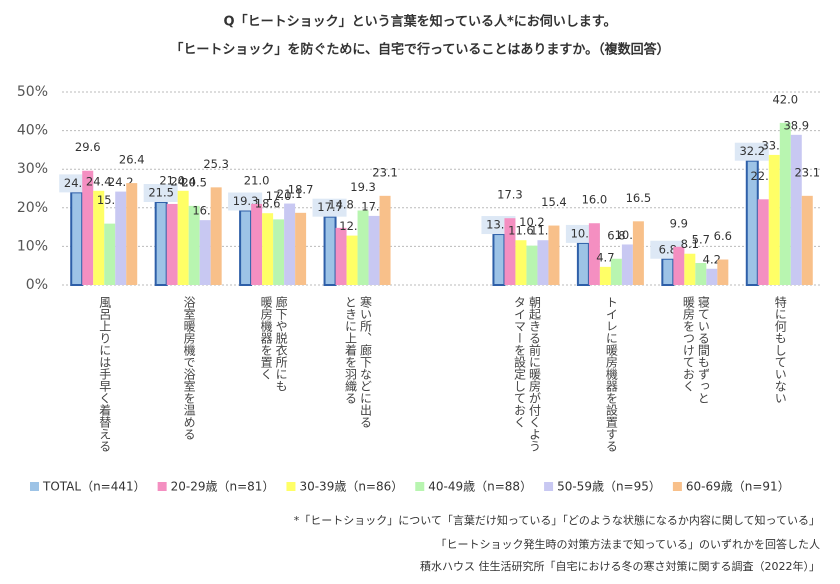 The image size is (840, 584). I want to click on data-label: 42.0, so click(785, 99).